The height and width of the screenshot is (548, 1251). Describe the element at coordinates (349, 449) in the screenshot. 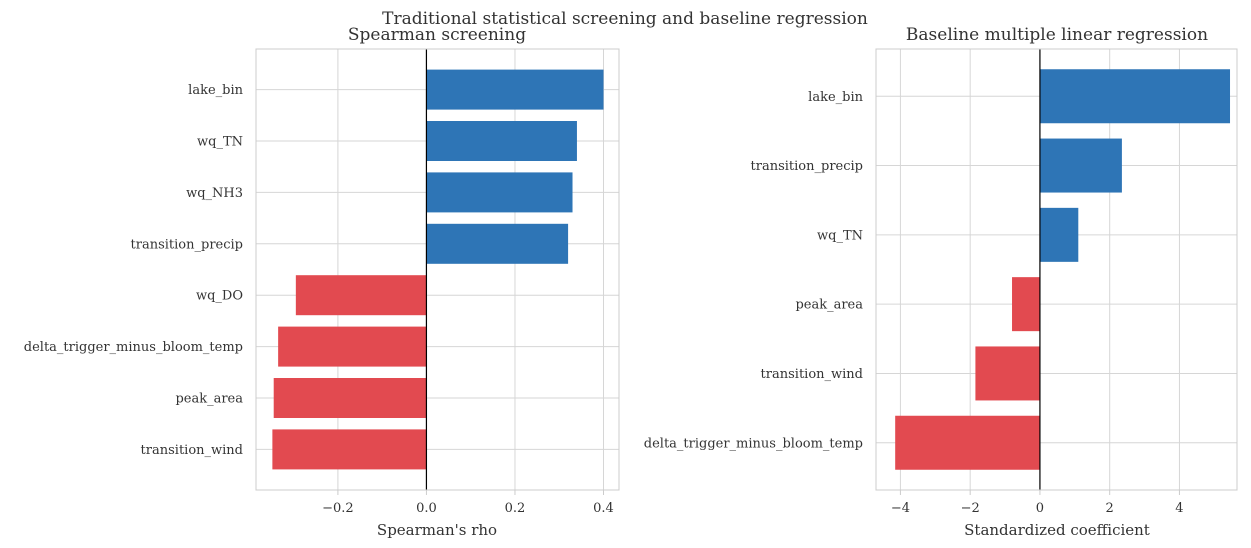

I see `spearman-bar-transition_wind` at that location.